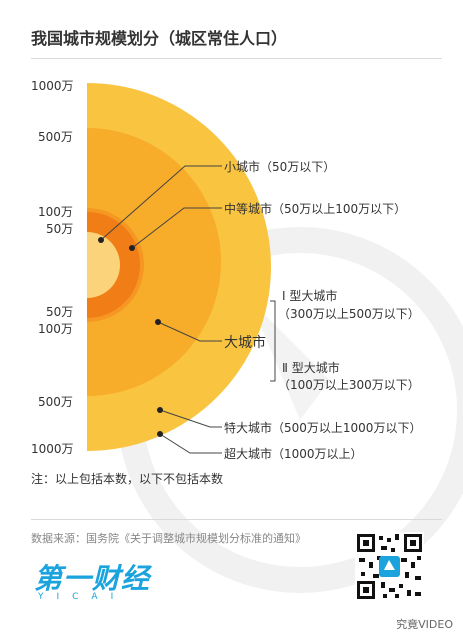 The image size is (463, 640). I want to click on leader-medium, so click(176, 228).